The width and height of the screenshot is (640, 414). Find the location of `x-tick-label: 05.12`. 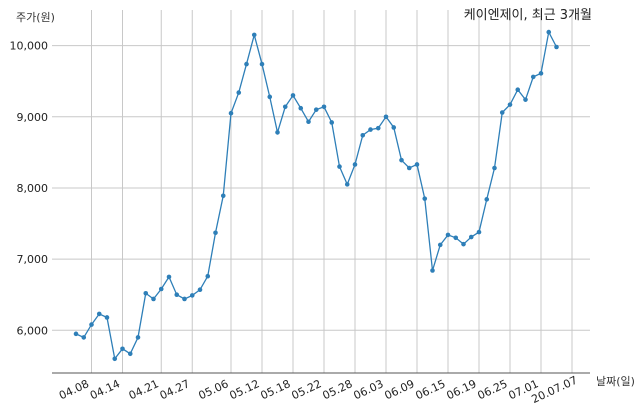

x-tick-label: 05.12 is located at coordinates (244, 389).